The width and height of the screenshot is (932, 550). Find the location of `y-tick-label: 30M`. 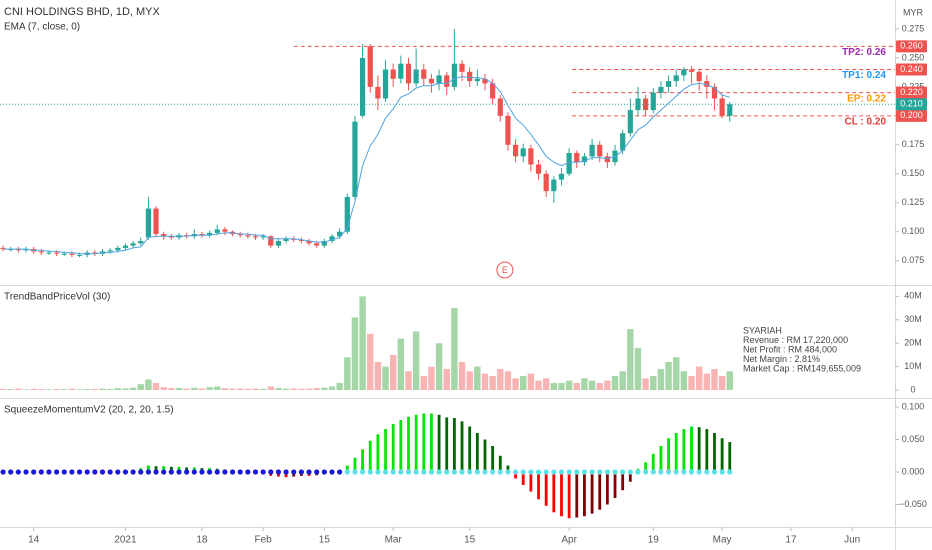

y-tick-label: 30M is located at coordinates (913, 319).